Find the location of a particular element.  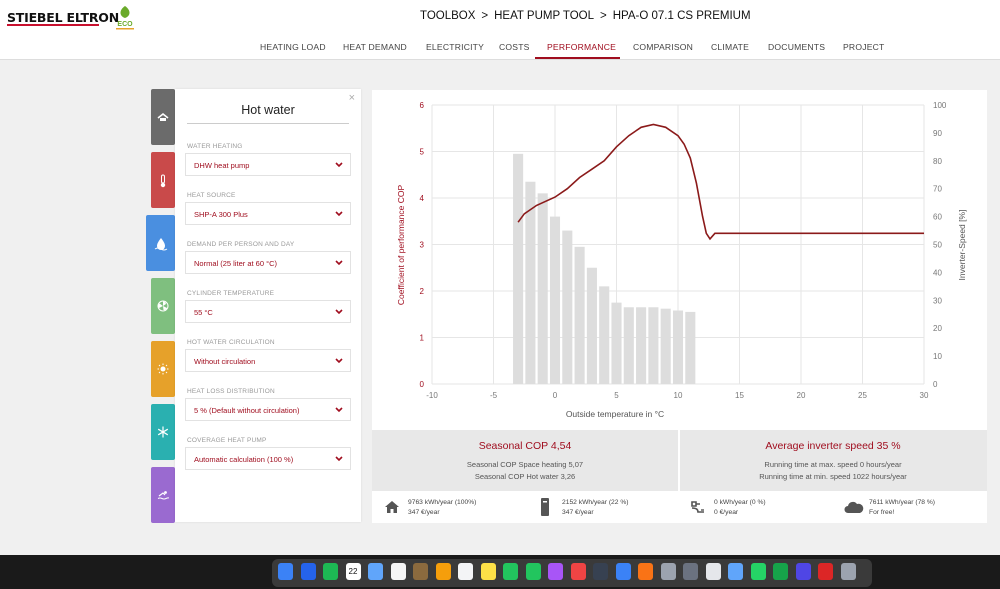

reminders-icon is located at coordinates (465, 571).